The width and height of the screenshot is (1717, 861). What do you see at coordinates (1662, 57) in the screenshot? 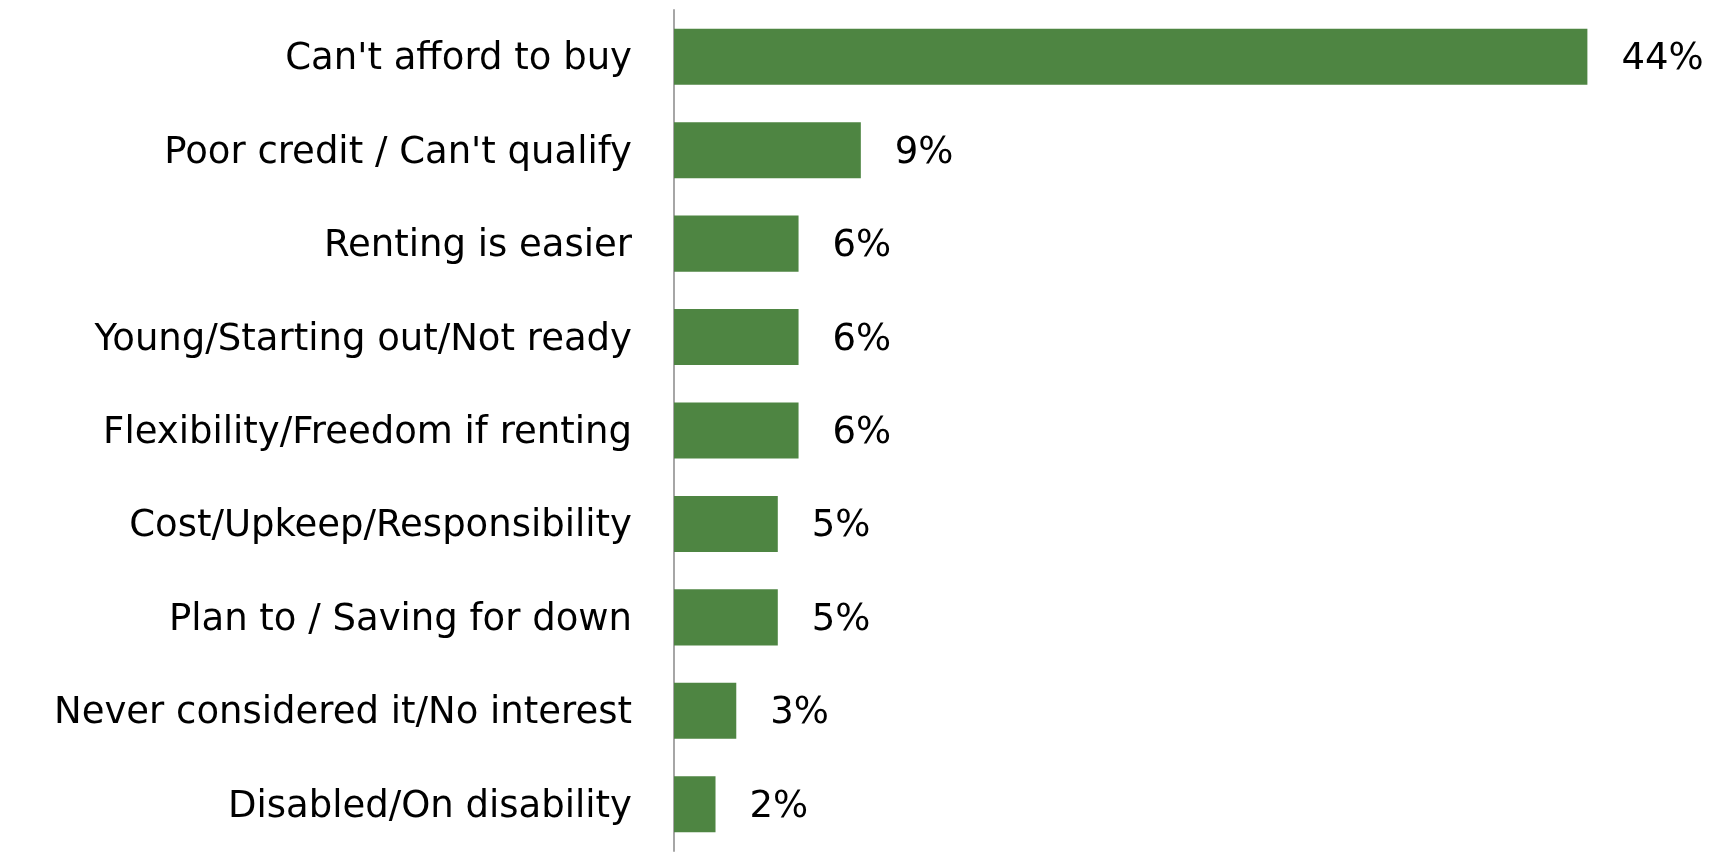
I see `data-label: 44%` at bounding box center [1662, 57].